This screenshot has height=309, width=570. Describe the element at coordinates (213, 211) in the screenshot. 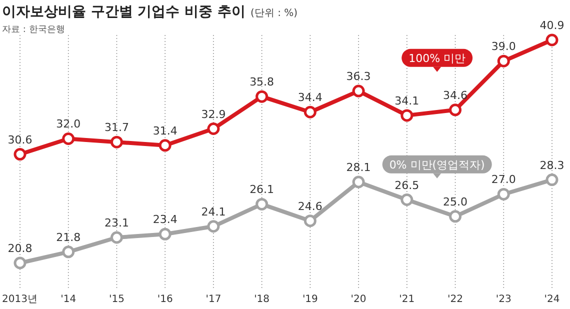

I see `data-label: 24.1` at that location.